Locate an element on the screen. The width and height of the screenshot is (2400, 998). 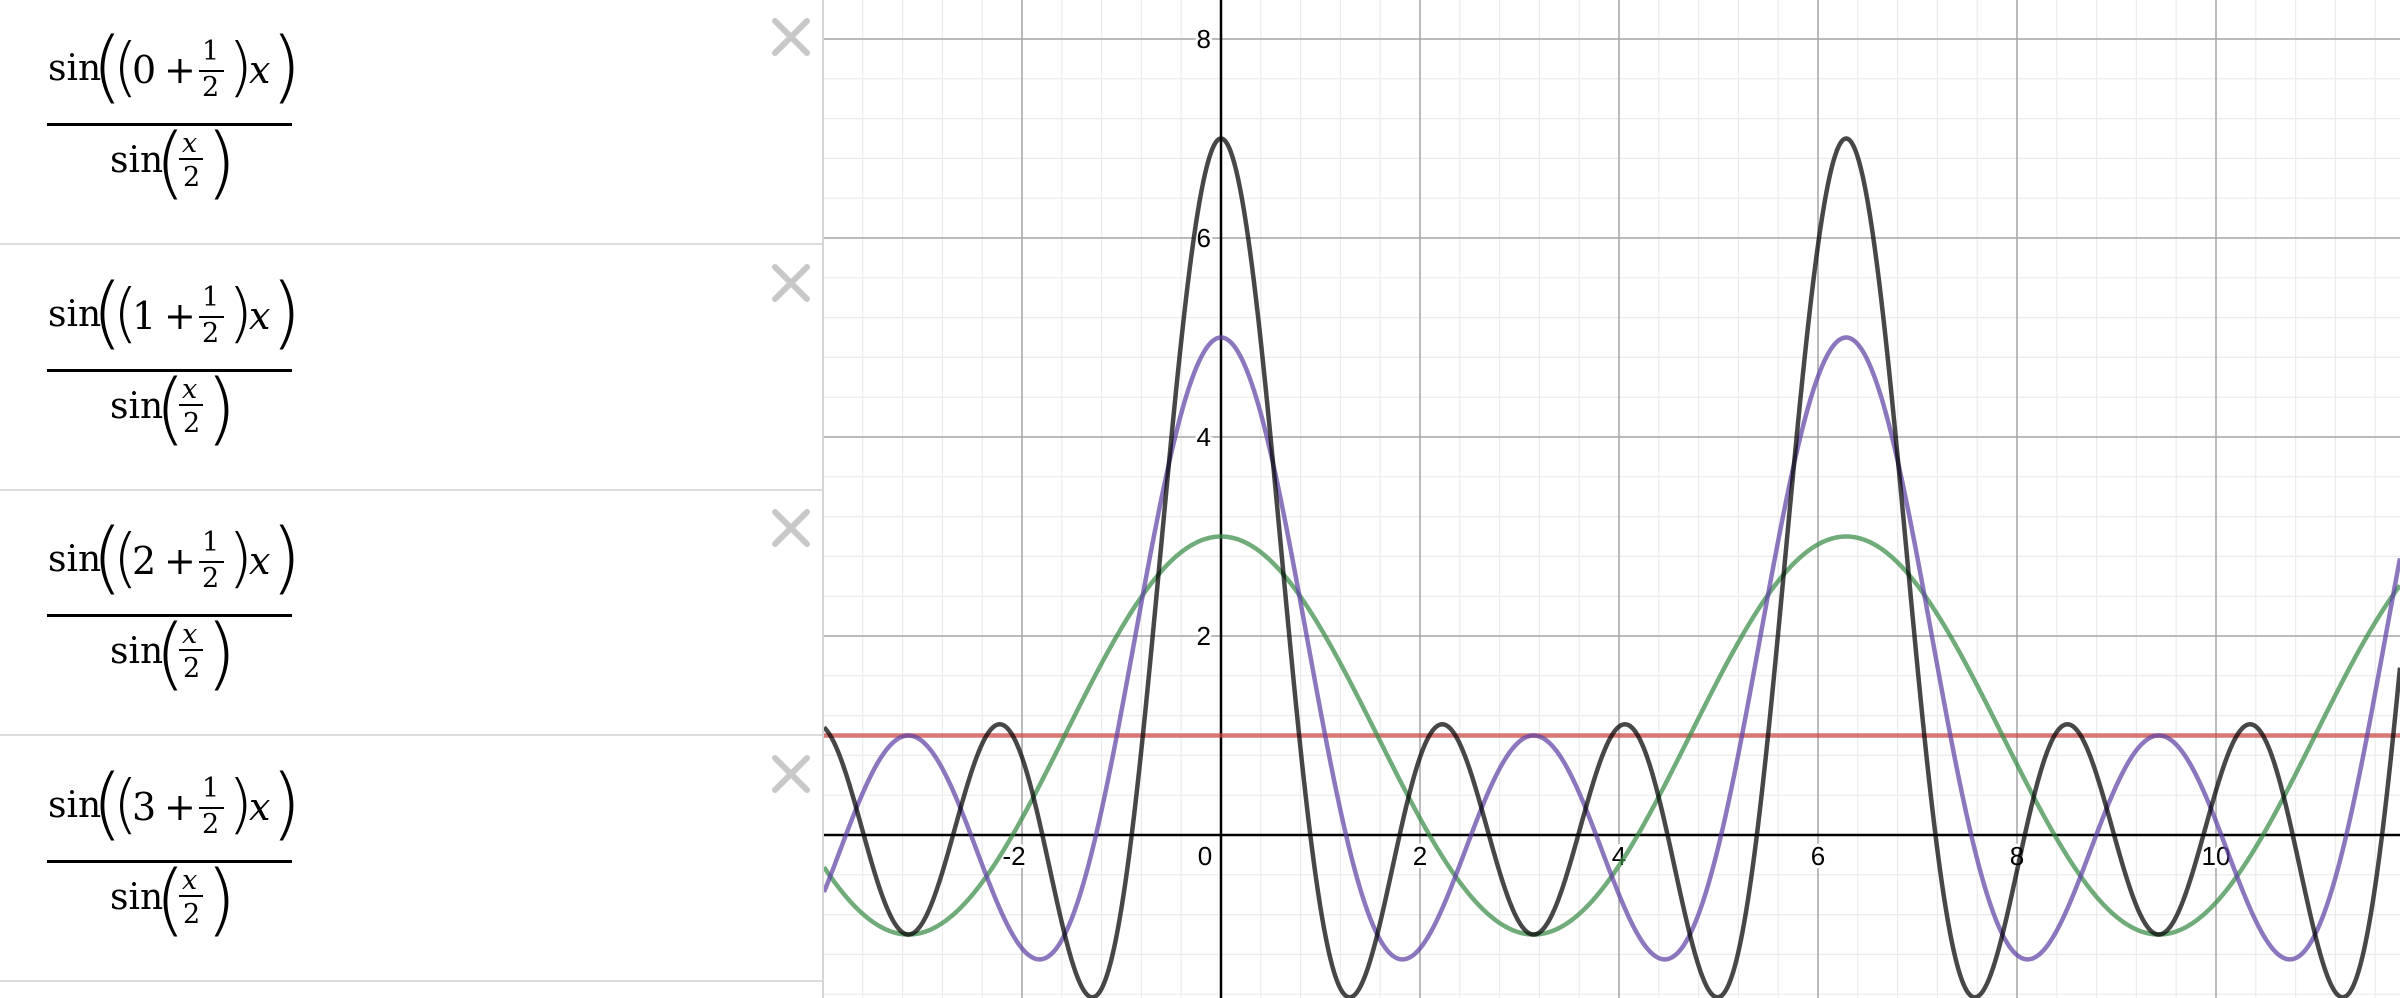
term-k: 1 is located at coordinates (144, 315).